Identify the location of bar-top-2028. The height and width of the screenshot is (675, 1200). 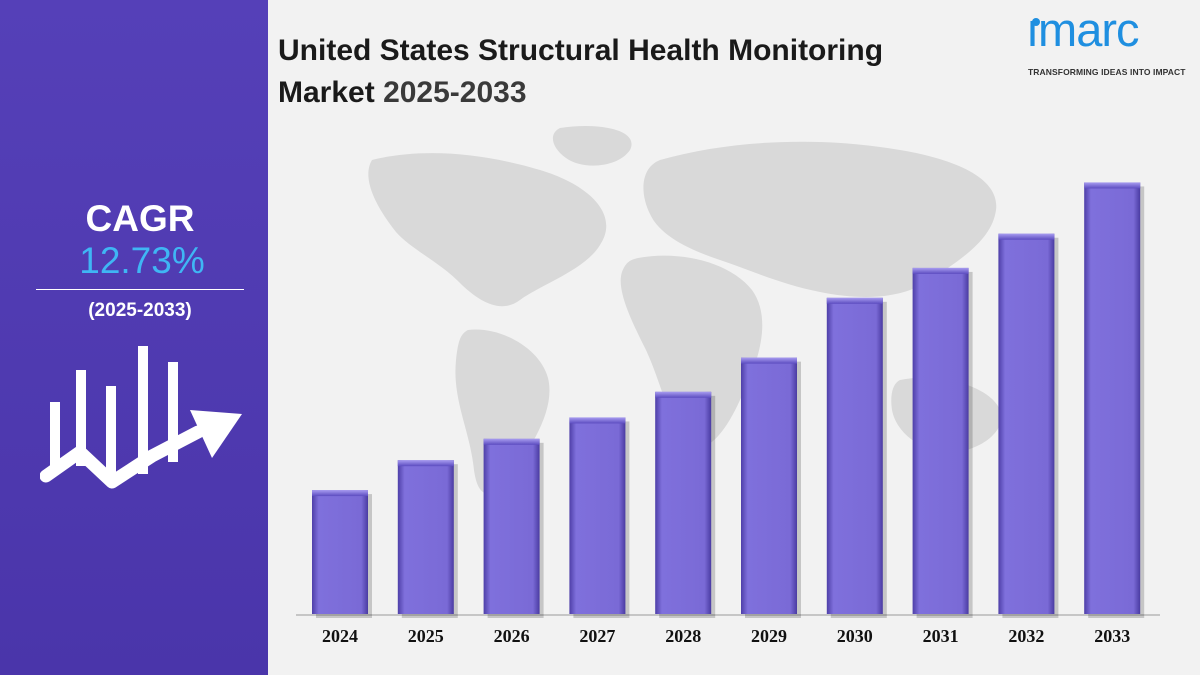
(683, 394).